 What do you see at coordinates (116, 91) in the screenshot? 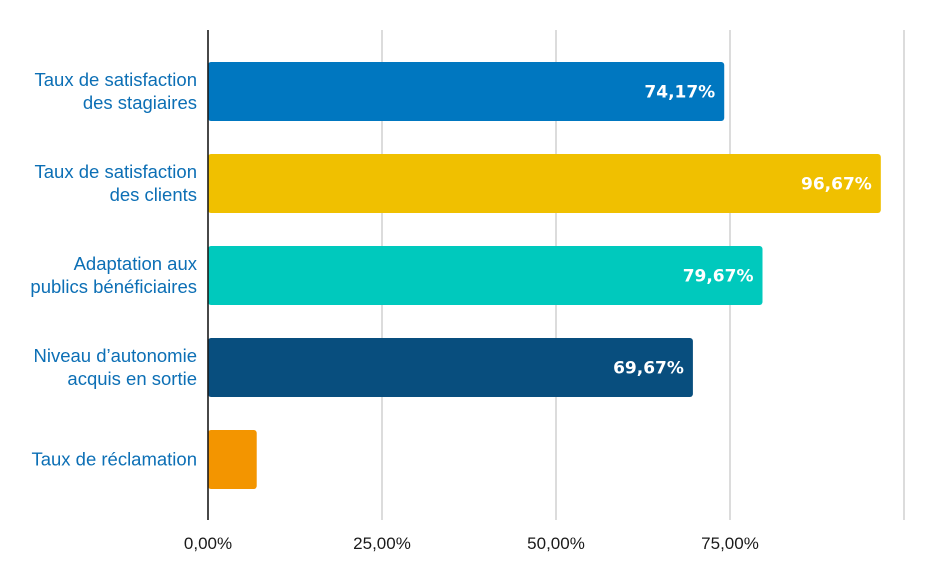
I see `category-label: Taux de satisfaction des stagiaires` at bounding box center [116, 91].